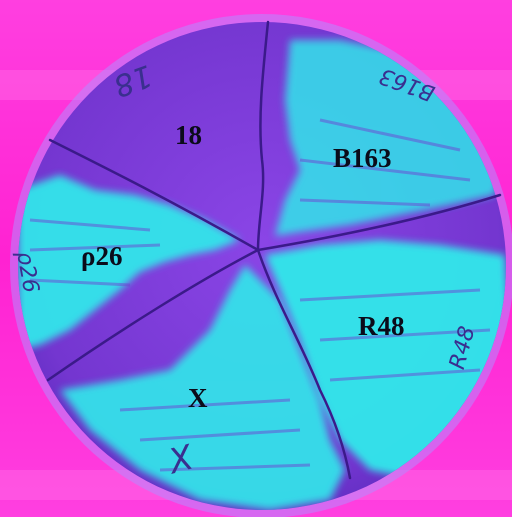 Image resolution: width=512 pixels, height=517 pixels. I want to click on sector-label-18: 18, so click(188, 135).